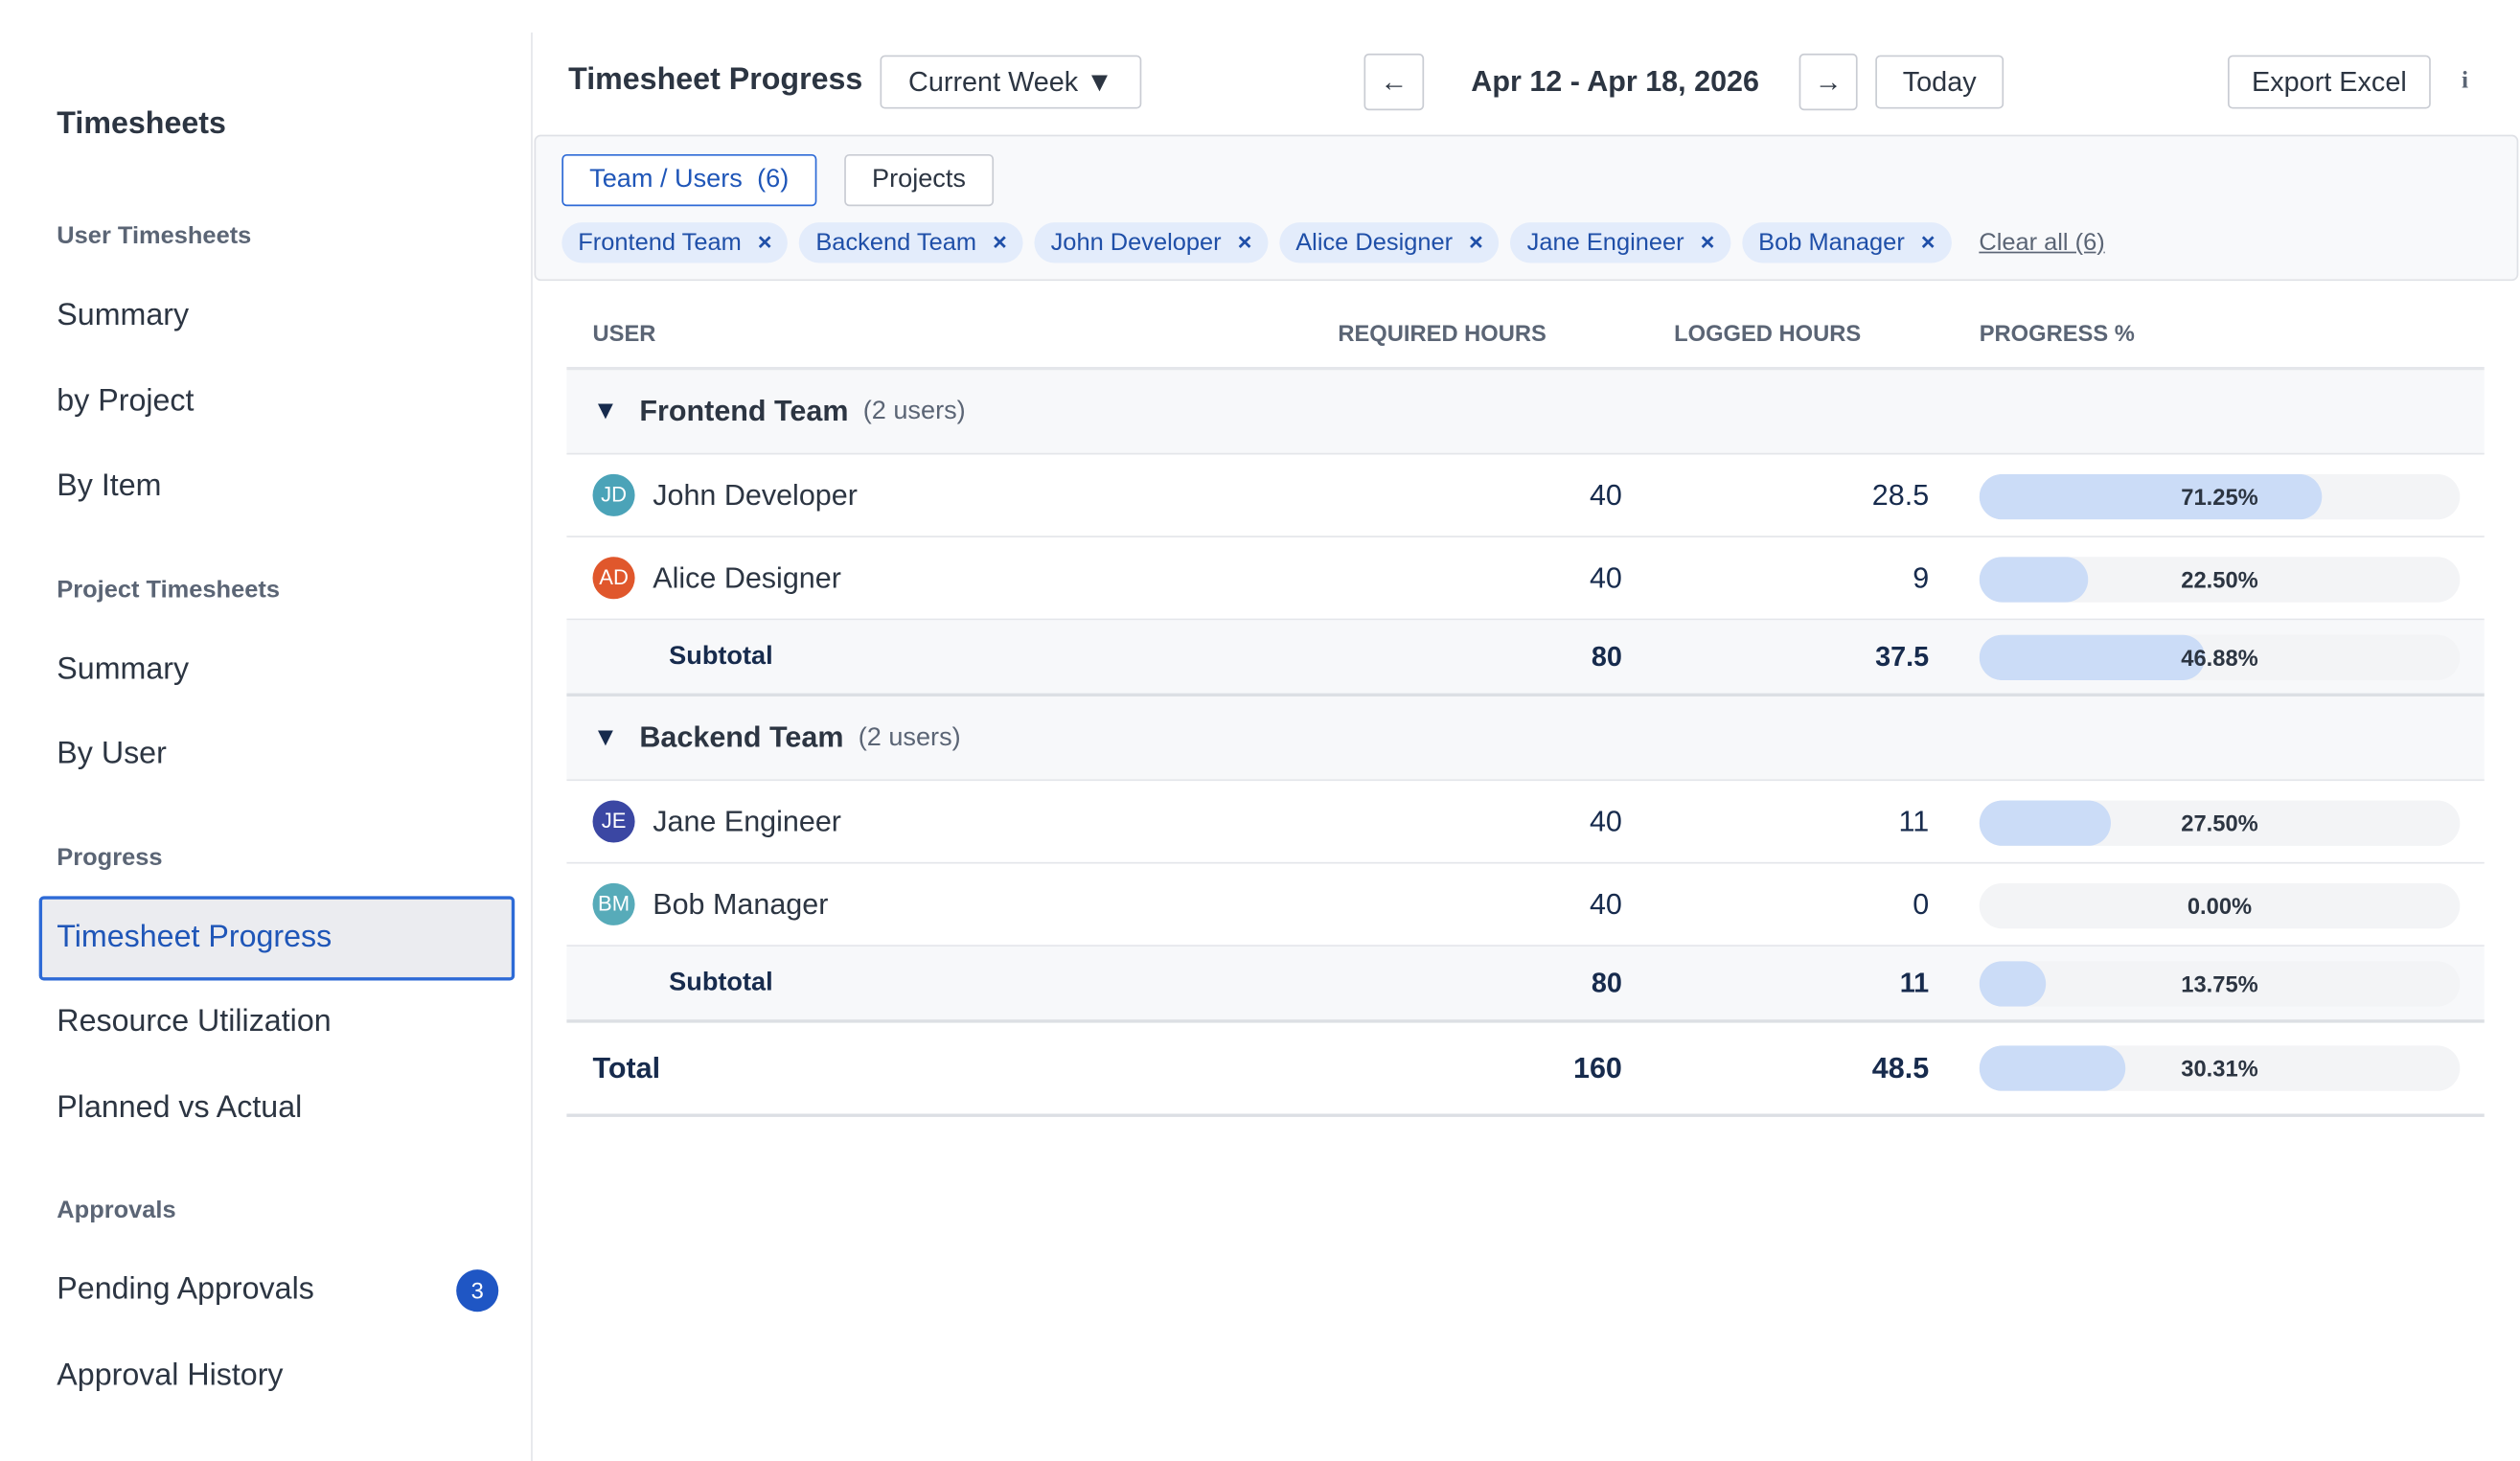 This screenshot has width=2520, height=1461. What do you see at coordinates (185, 1290) in the screenshot?
I see `nav-label: Pending Approvals` at bounding box center [185, 1290].